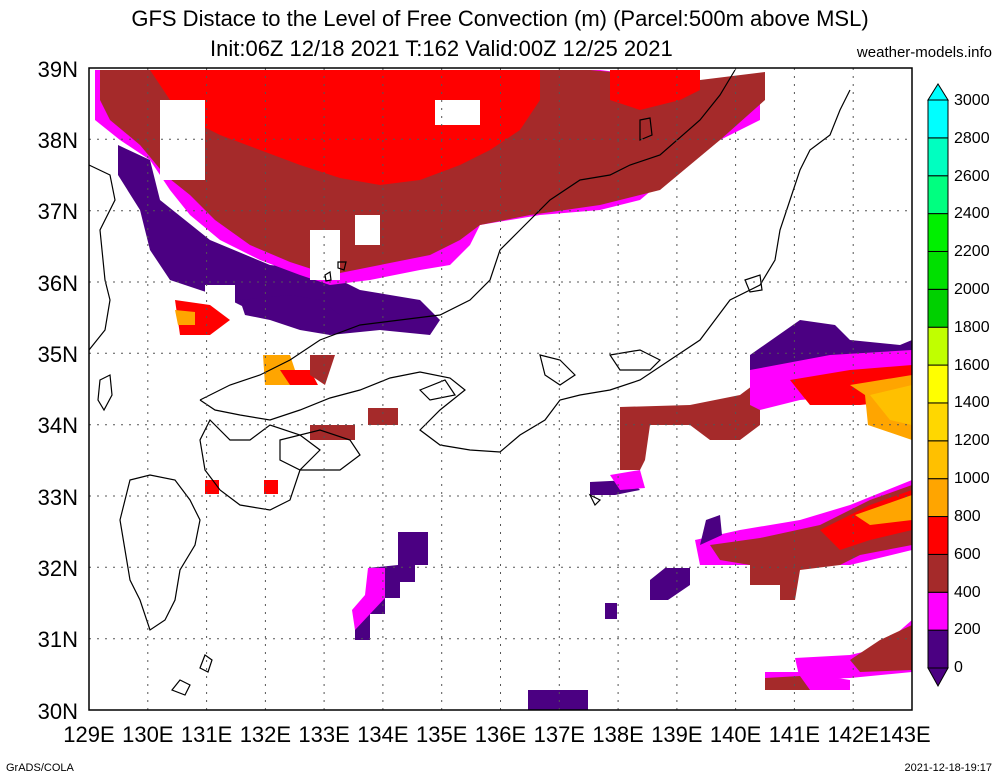  What do you see at coordinates (958, 667) in the screenshot?
I see `colorbar-tick: 0` at bounding box center [958, 667].